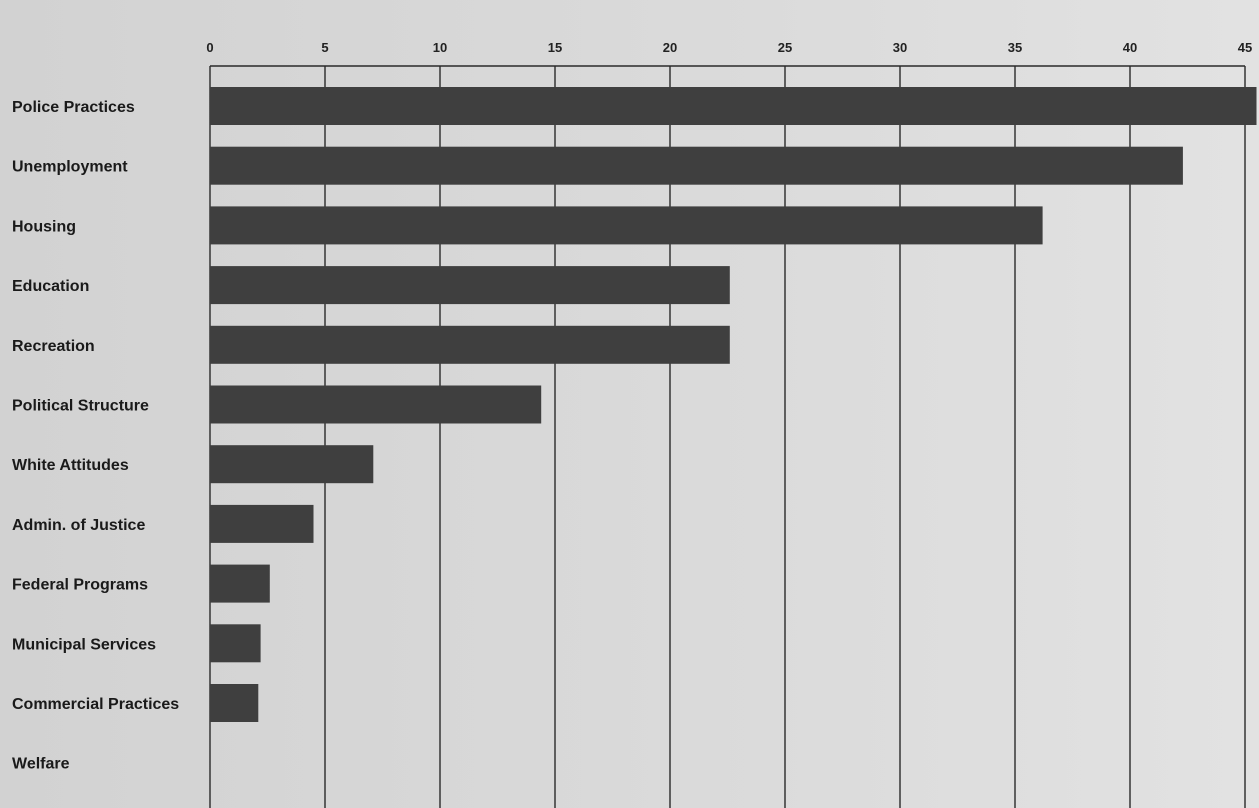  What do you see at coordinates (44, 226) in the screenshot?
I see `category-label: Housing` at bounding box center [44, 226].